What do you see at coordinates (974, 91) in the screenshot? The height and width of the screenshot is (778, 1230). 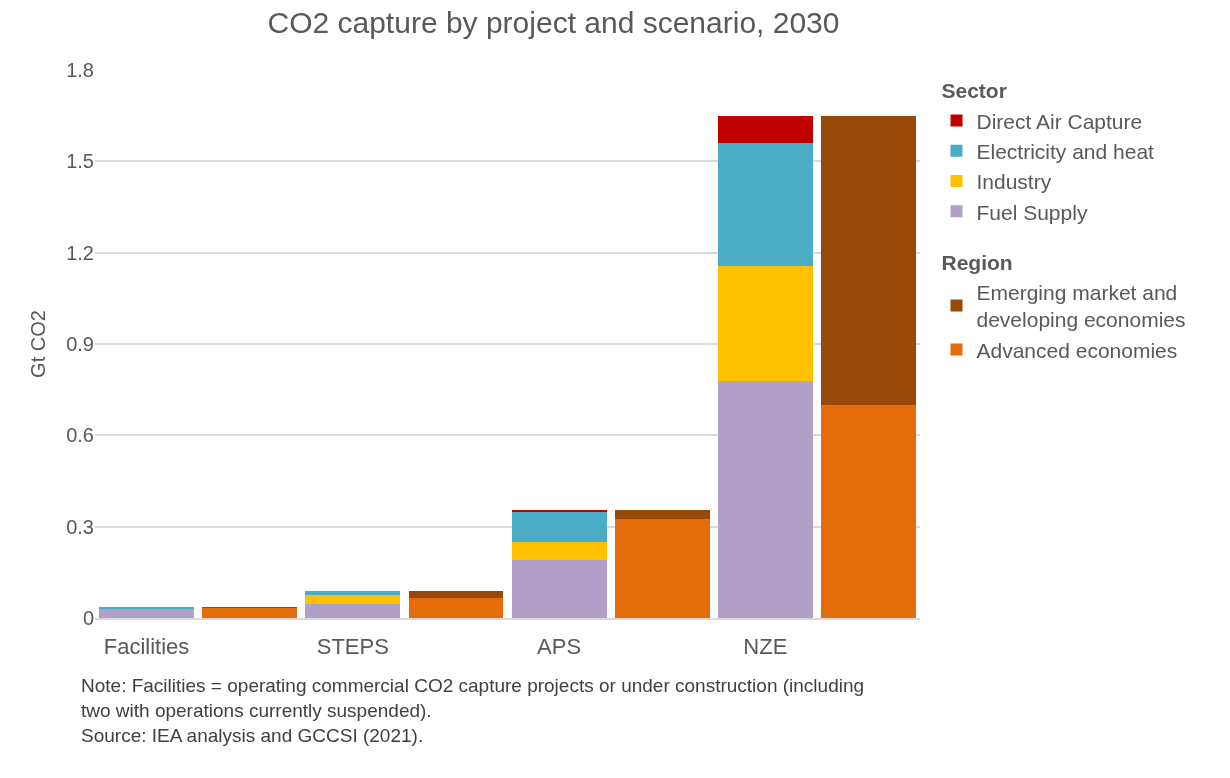 I see `legend-title: Sector` at bounding box center [974, 91].